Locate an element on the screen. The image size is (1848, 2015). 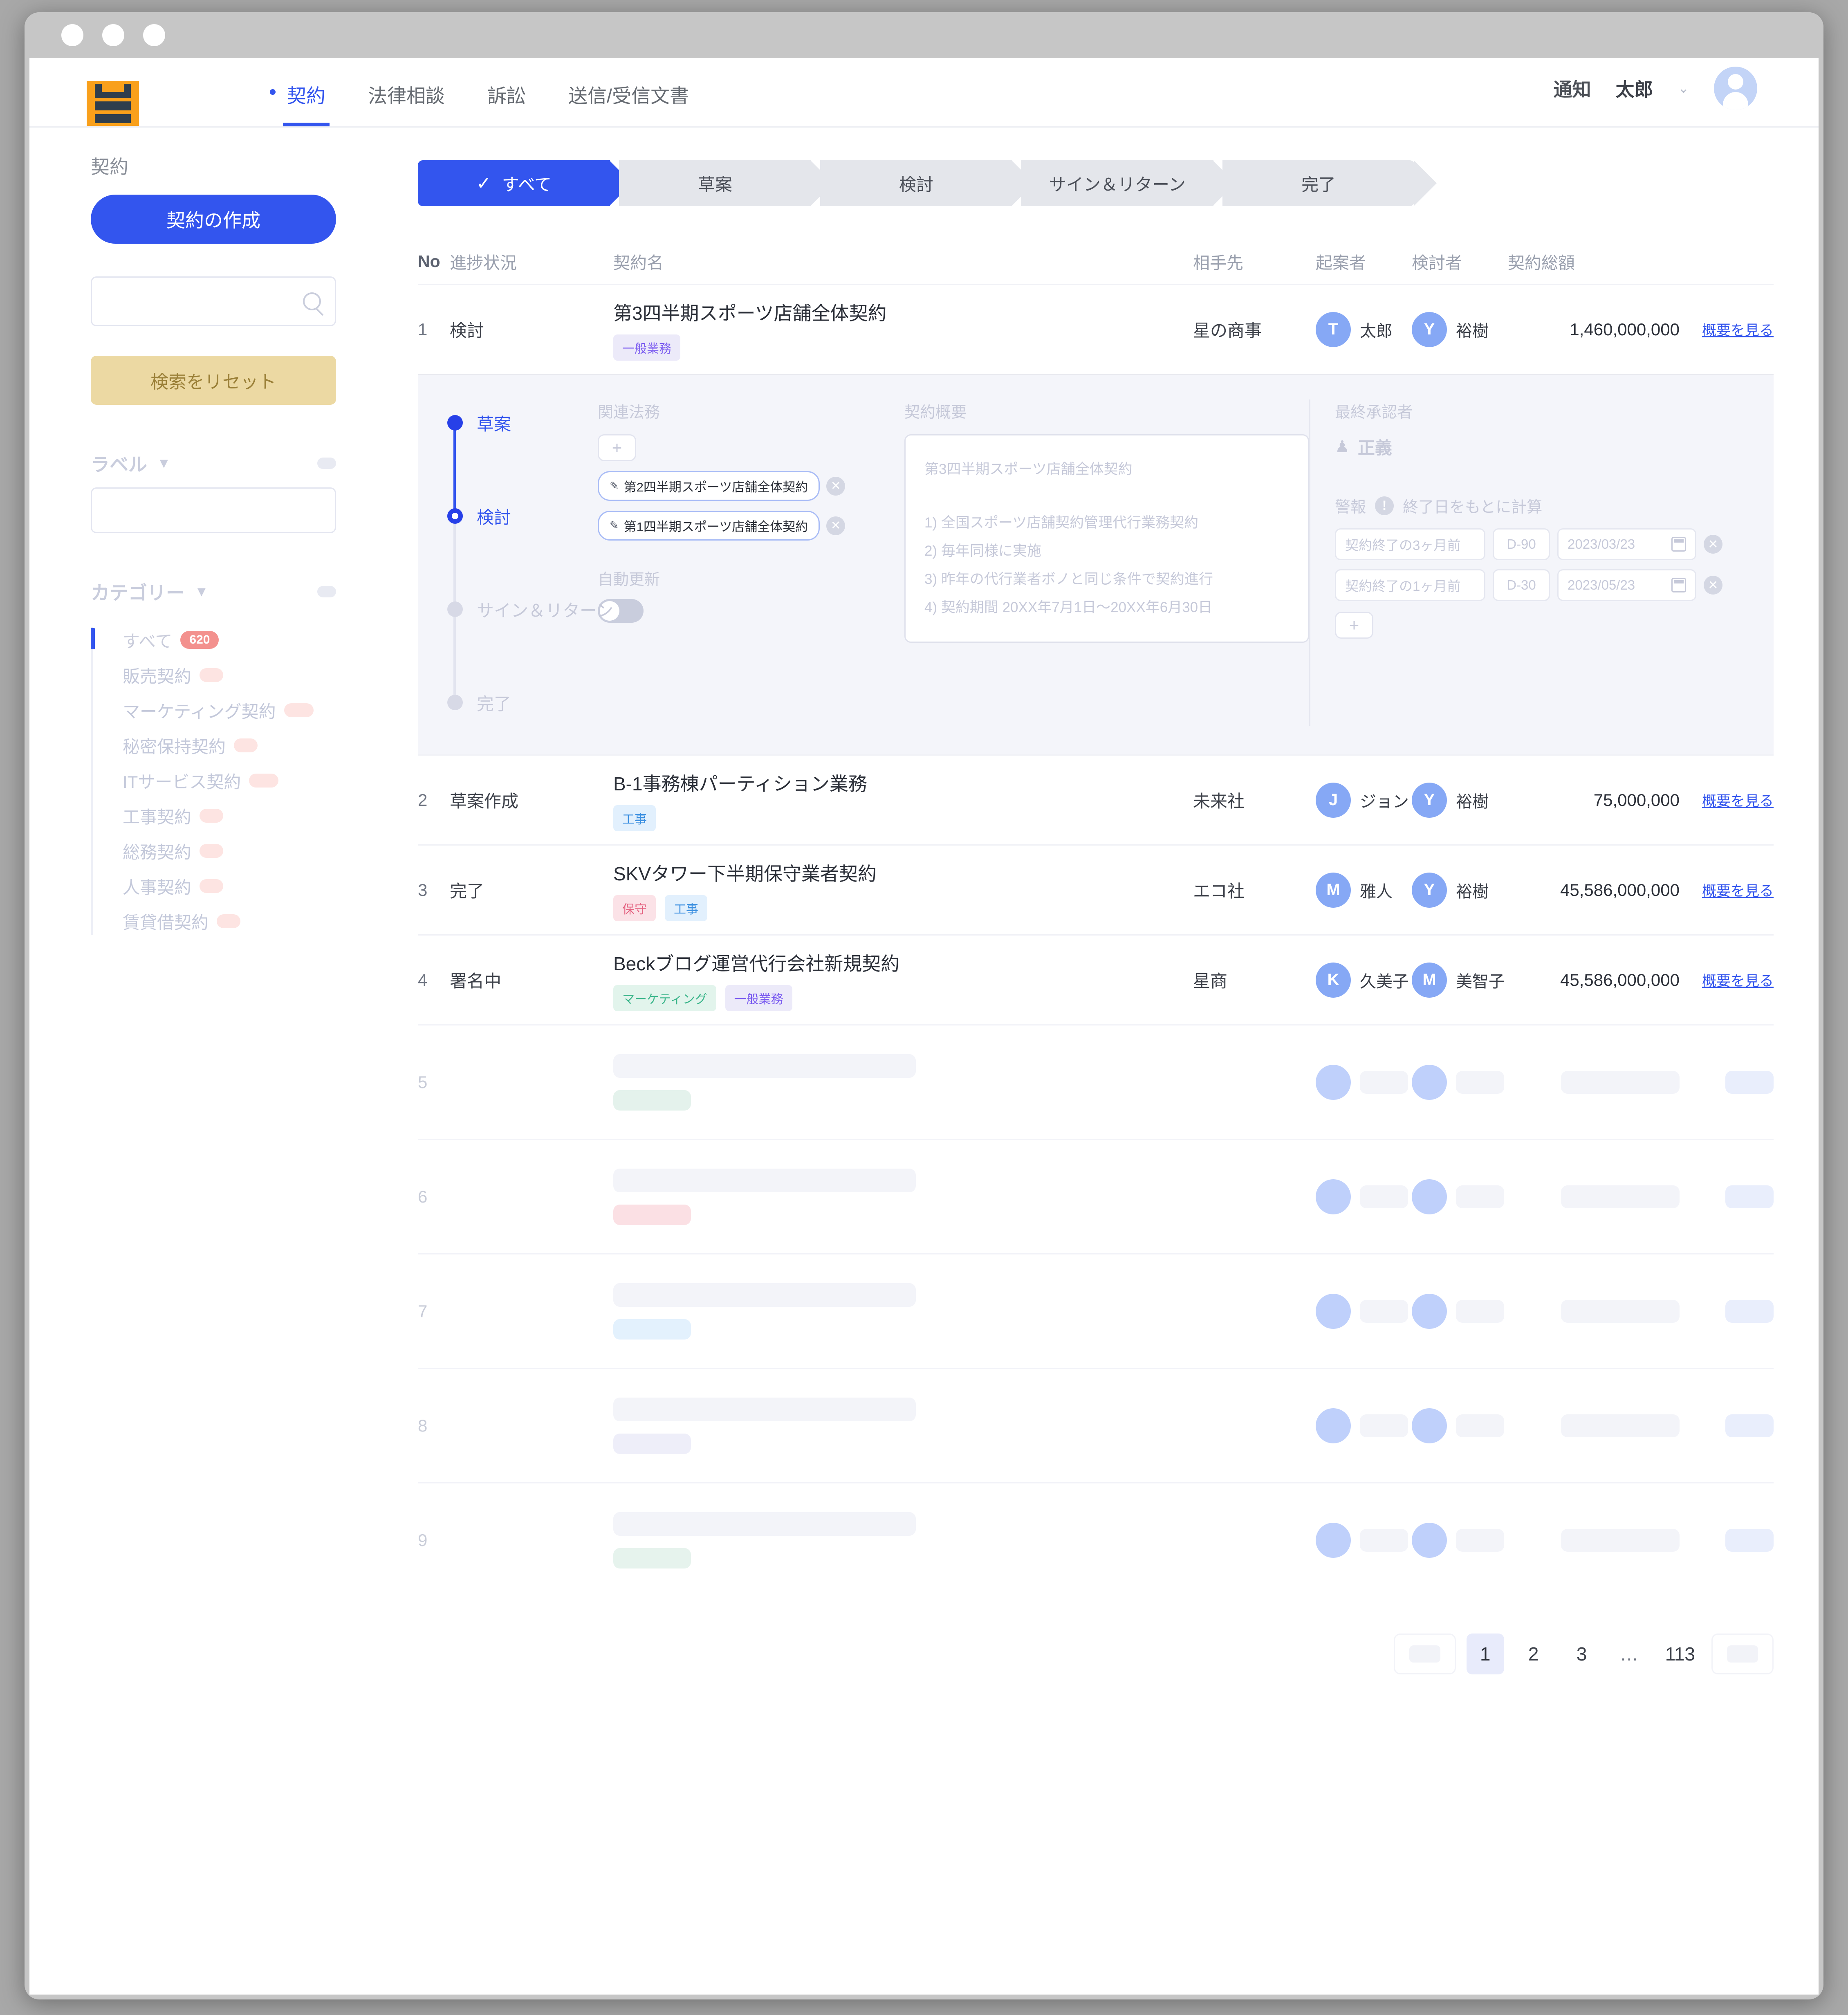
nav-tab-legal-consultation: 法律相談 is located at coordinates (406, 96).